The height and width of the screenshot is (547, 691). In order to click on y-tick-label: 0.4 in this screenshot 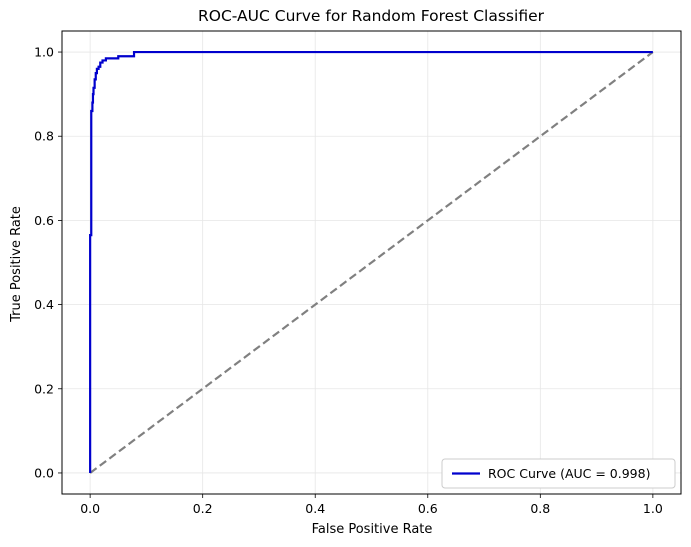, I will do `click(44, 304)`.